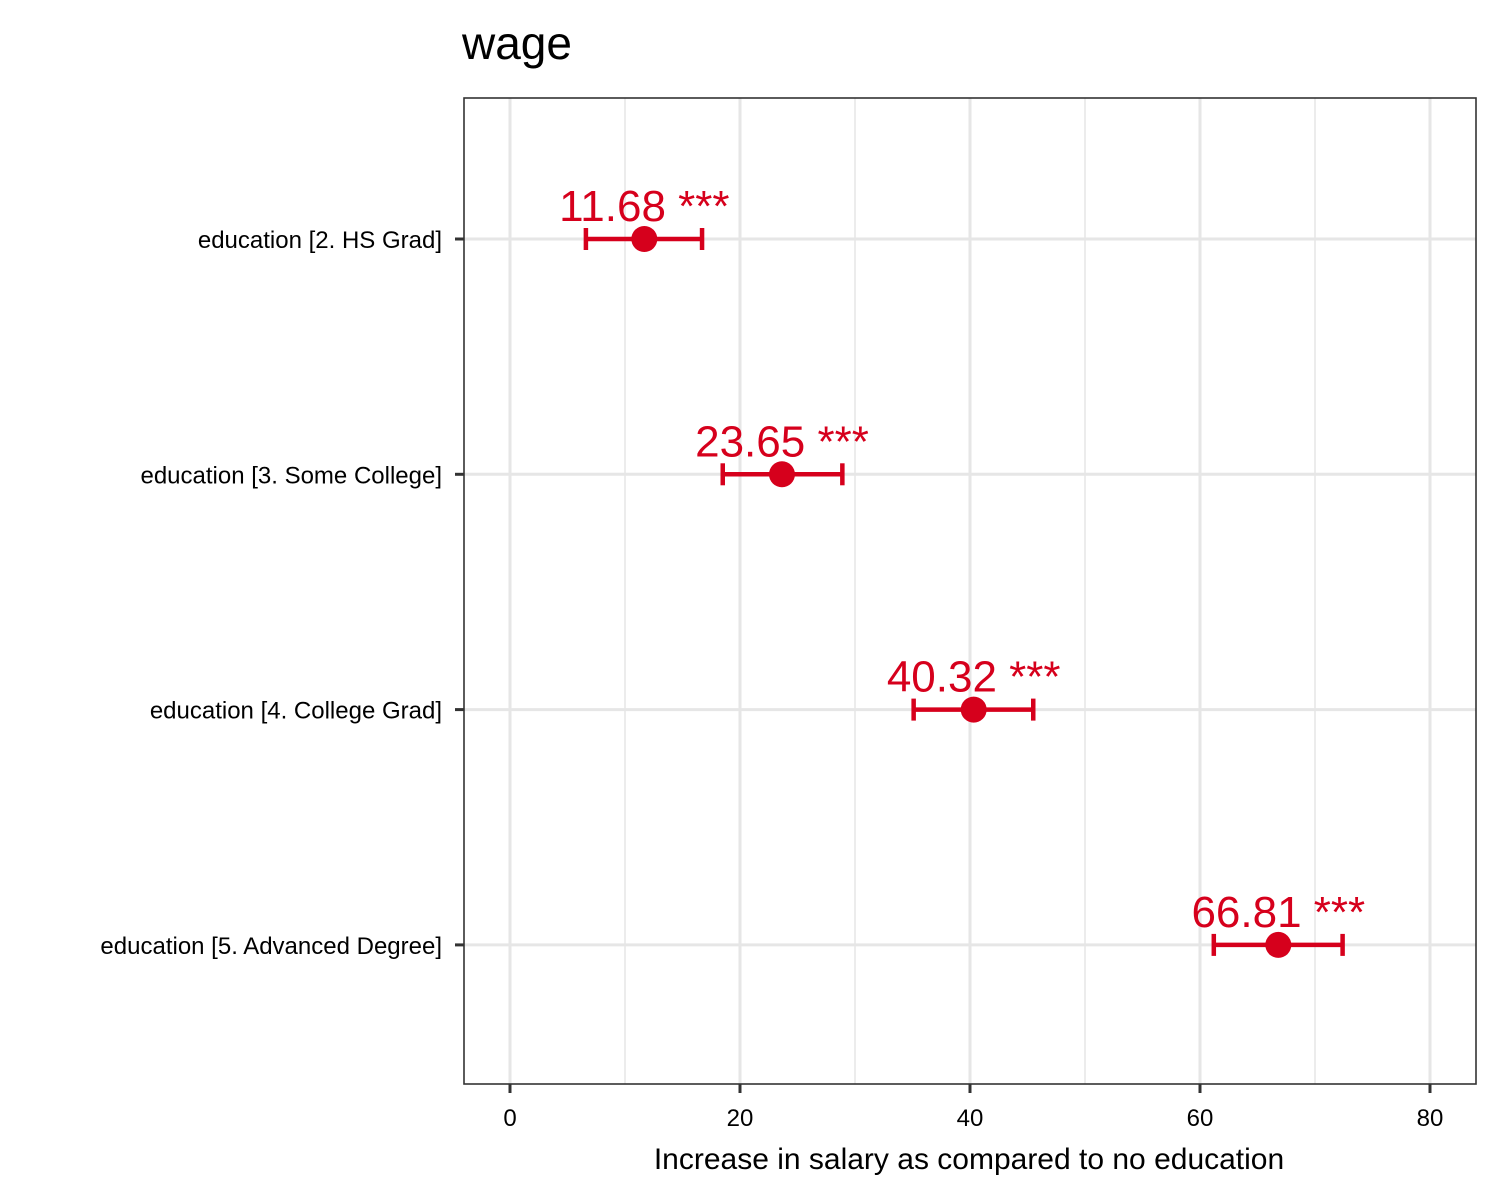 Image resolution: width=1500 pixels, height=1200 pixels. What do you see at coordinates (509, 1118) in the screenshot?
I see `x-tick-label: 0` at bounding box center [509, 1118].